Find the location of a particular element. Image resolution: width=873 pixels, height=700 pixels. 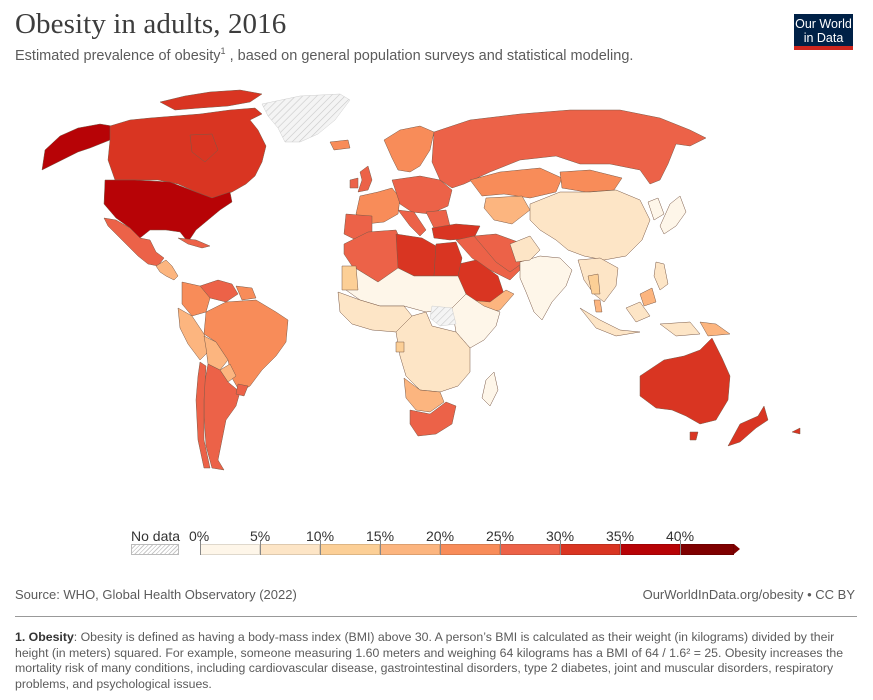

logo-line1: Our World is located at coordinates (823, 23).